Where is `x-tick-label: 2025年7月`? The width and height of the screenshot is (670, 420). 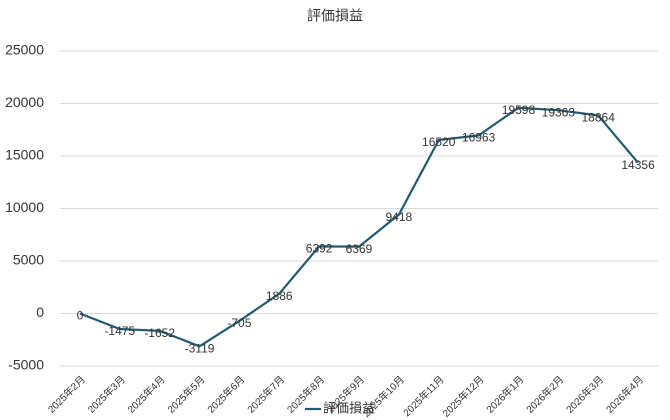 x-tick-label: 2025年7月 is located at coordinates (265, 394).